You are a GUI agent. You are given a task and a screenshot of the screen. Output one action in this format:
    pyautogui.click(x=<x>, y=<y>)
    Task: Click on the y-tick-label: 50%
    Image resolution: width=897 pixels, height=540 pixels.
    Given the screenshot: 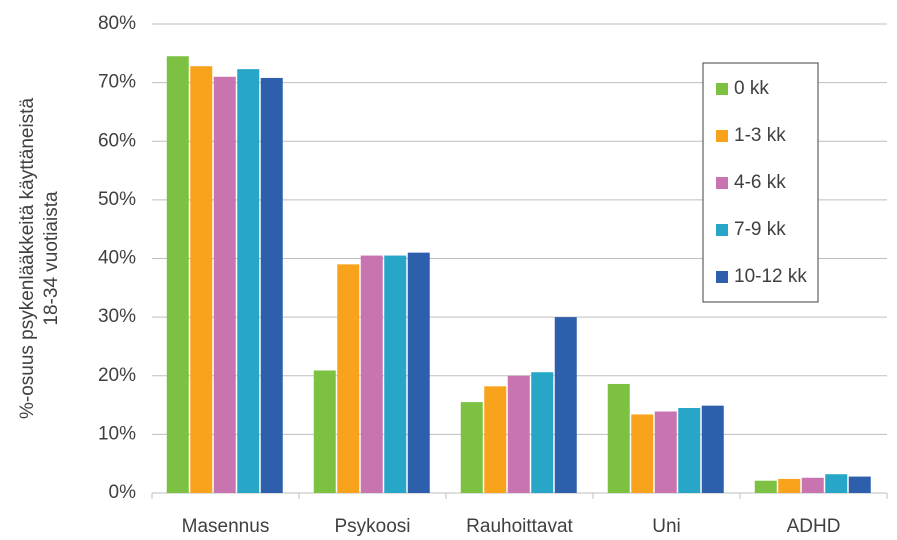 What is the action you would take?
    pyautogui.click(x=117, y=199)
    